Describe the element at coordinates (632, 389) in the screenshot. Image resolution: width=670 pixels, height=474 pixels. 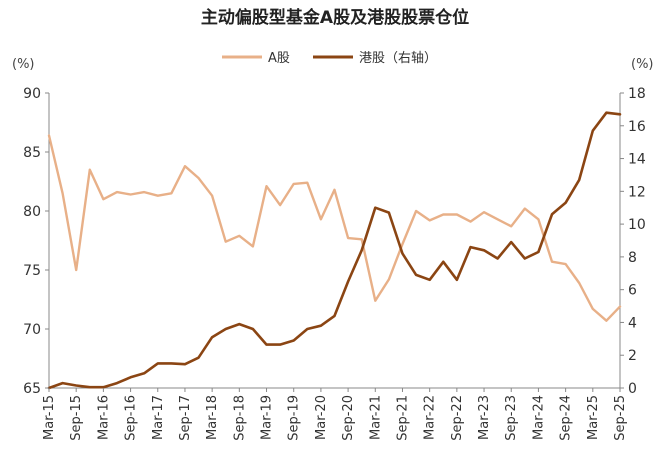
I see `right-y-tick-label: 0` at that location.